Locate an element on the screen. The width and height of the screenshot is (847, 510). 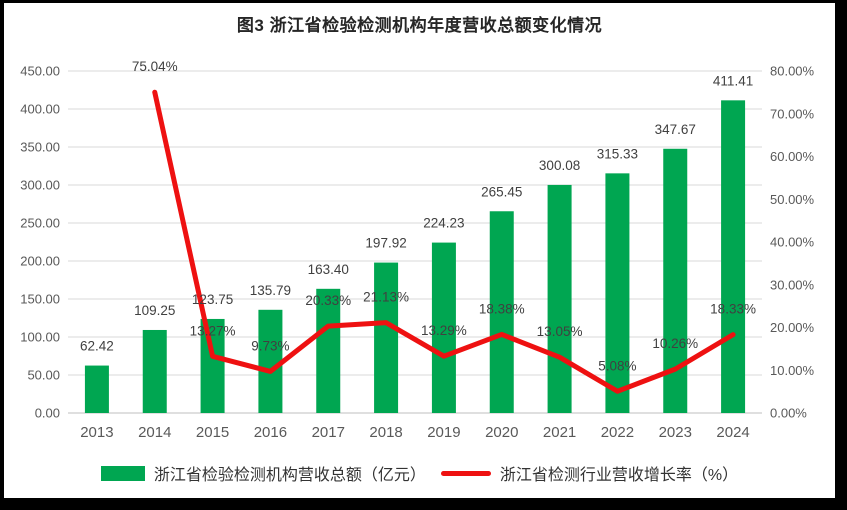
bar-value-label: 315.33 is located at coordinates (617, 153).